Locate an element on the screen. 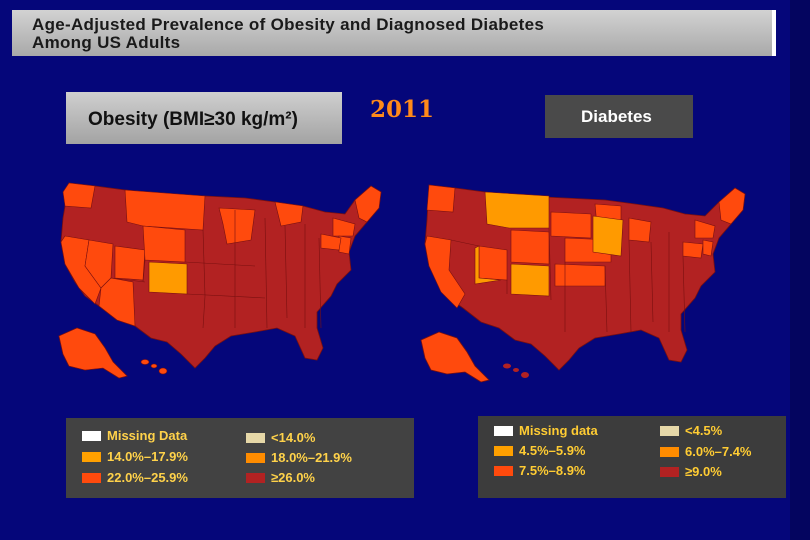  legend-item: 6.0%–7.4% is located at coordinates (706, 451).